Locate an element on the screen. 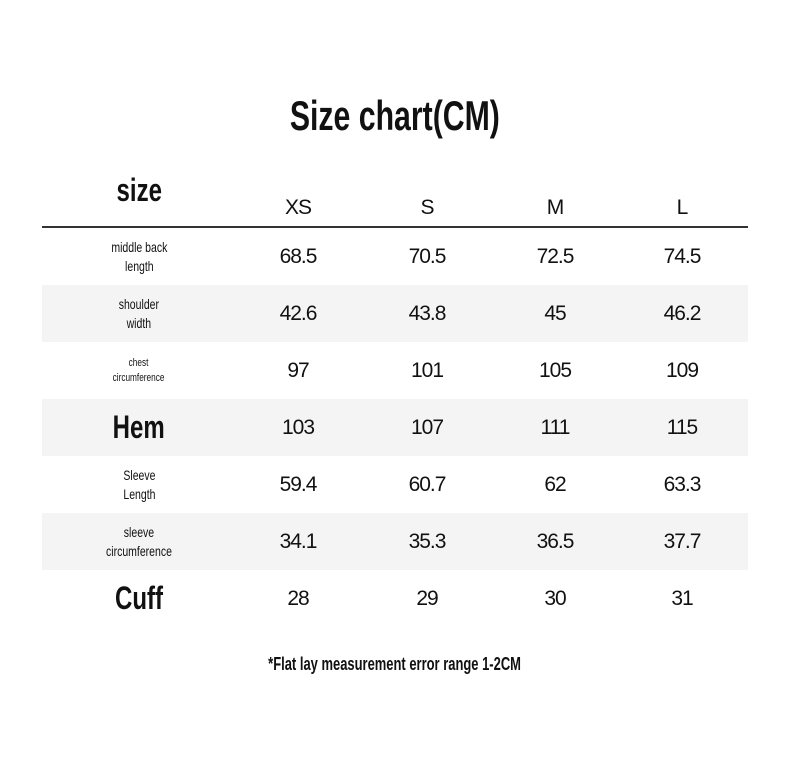  table-cell: 68.5 is located at coordinates (298, 256).